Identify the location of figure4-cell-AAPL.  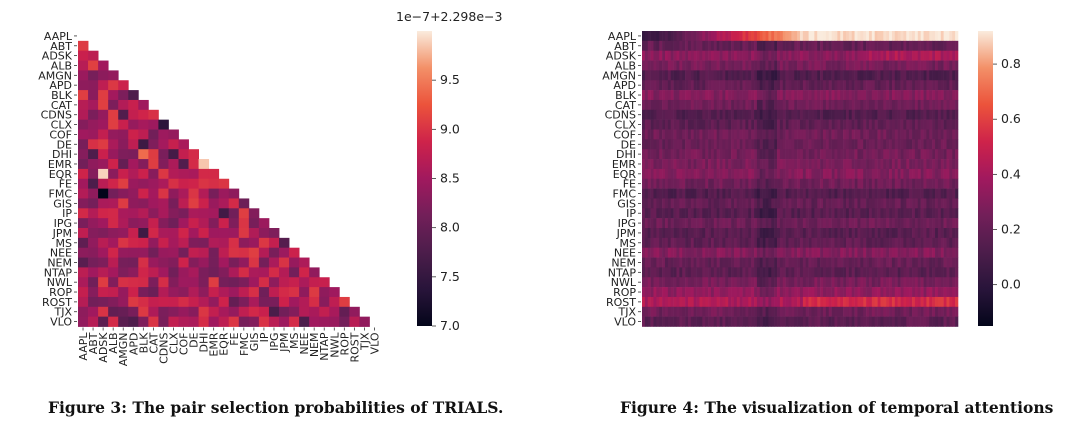
(810, 36).